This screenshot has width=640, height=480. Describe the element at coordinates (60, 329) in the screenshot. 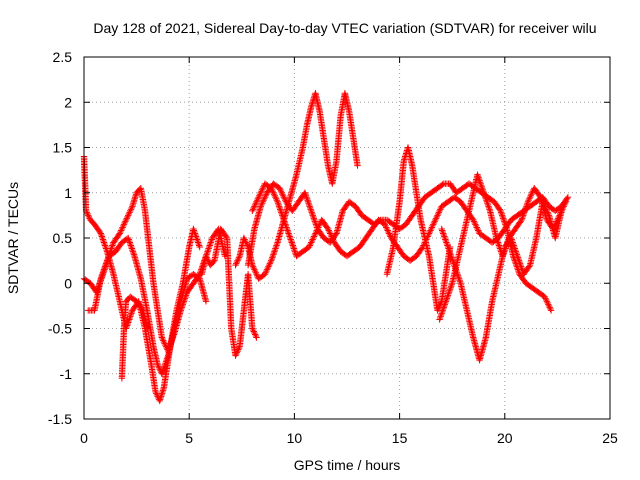

I see `y-tick-label: -0.5` at that location.